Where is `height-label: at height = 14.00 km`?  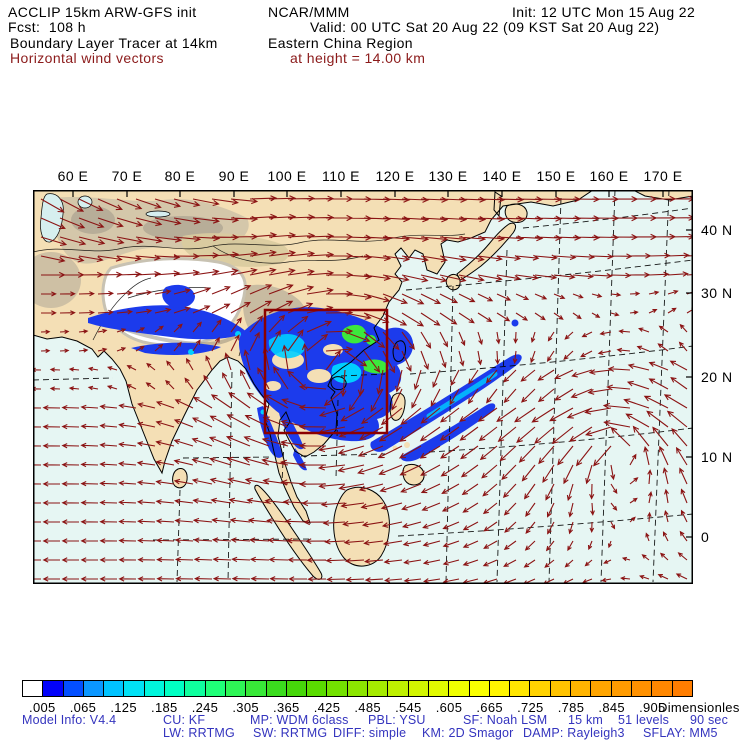 height-label: at height = 14.00 km is located at coordinates (358, 58).